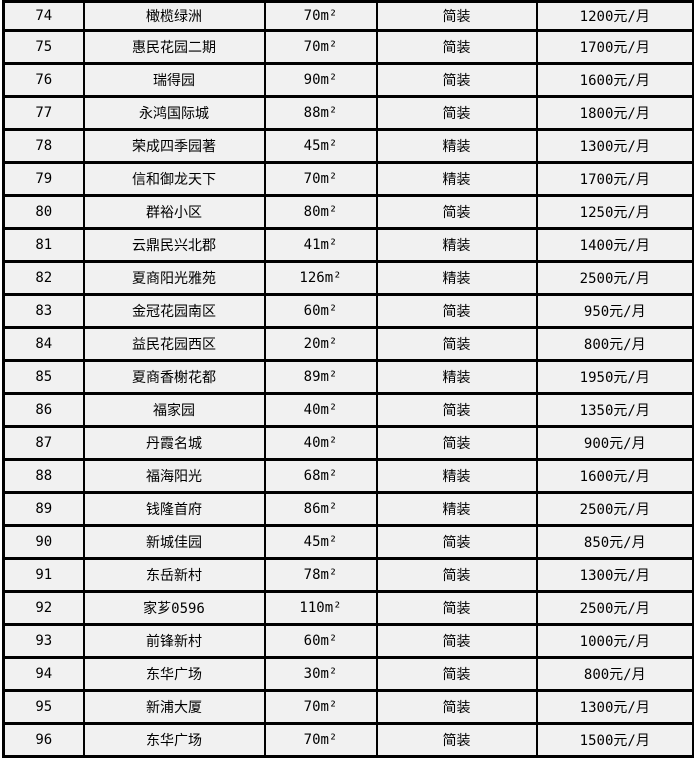 This screenshot has width=694, height=758. Describe the element at coordinates (320, 674) in the screenshot. I see `area-cell: 30m²` at that location.